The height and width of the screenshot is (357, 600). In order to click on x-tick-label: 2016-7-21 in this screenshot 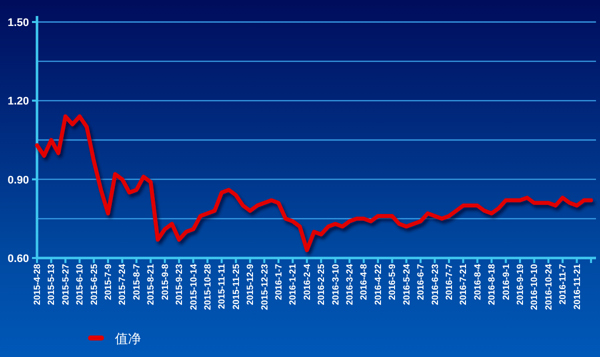, I will do `click(463, 285)`.